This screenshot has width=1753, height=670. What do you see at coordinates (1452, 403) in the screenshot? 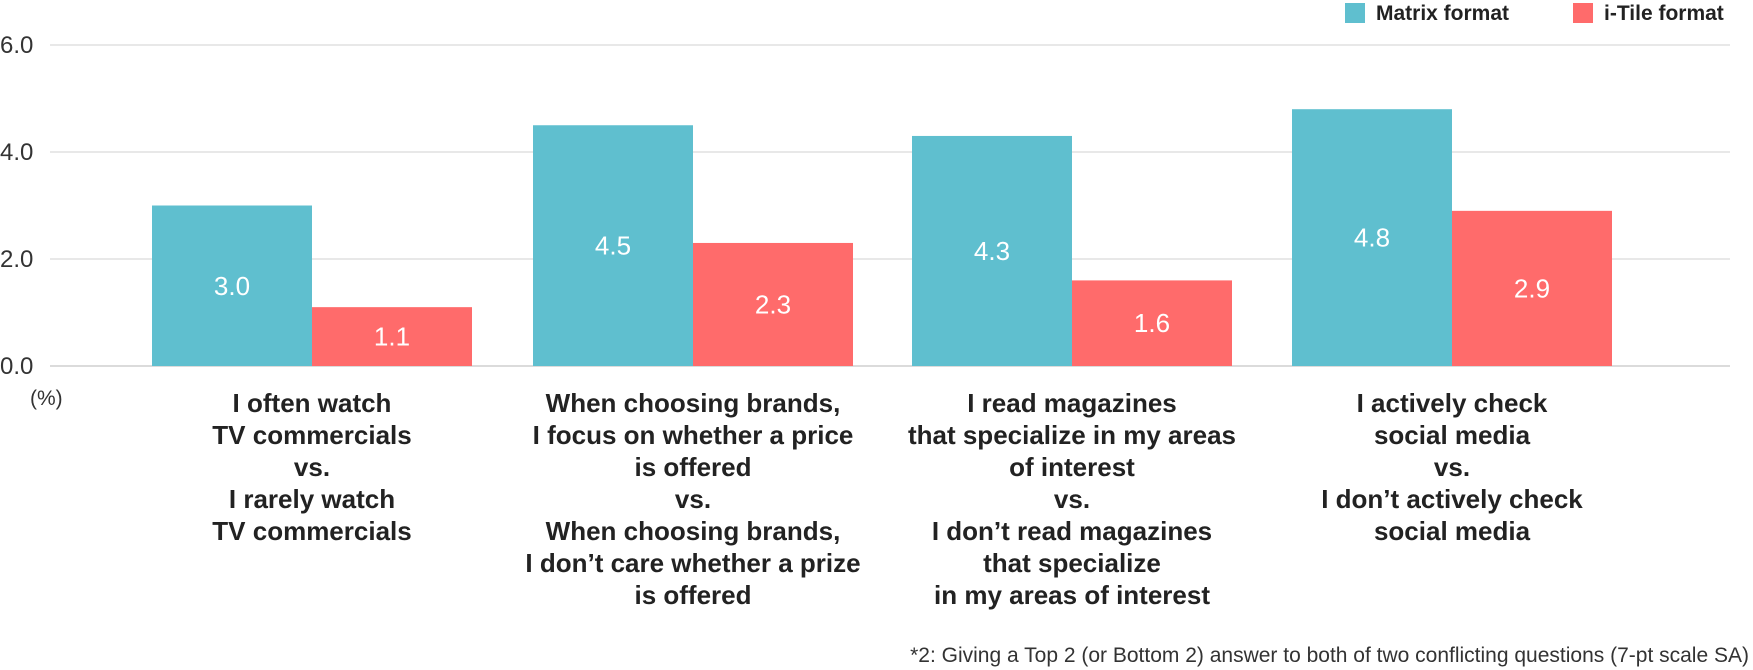
I see `category-label-line: I actively check` at bounding box center [1452, 403].